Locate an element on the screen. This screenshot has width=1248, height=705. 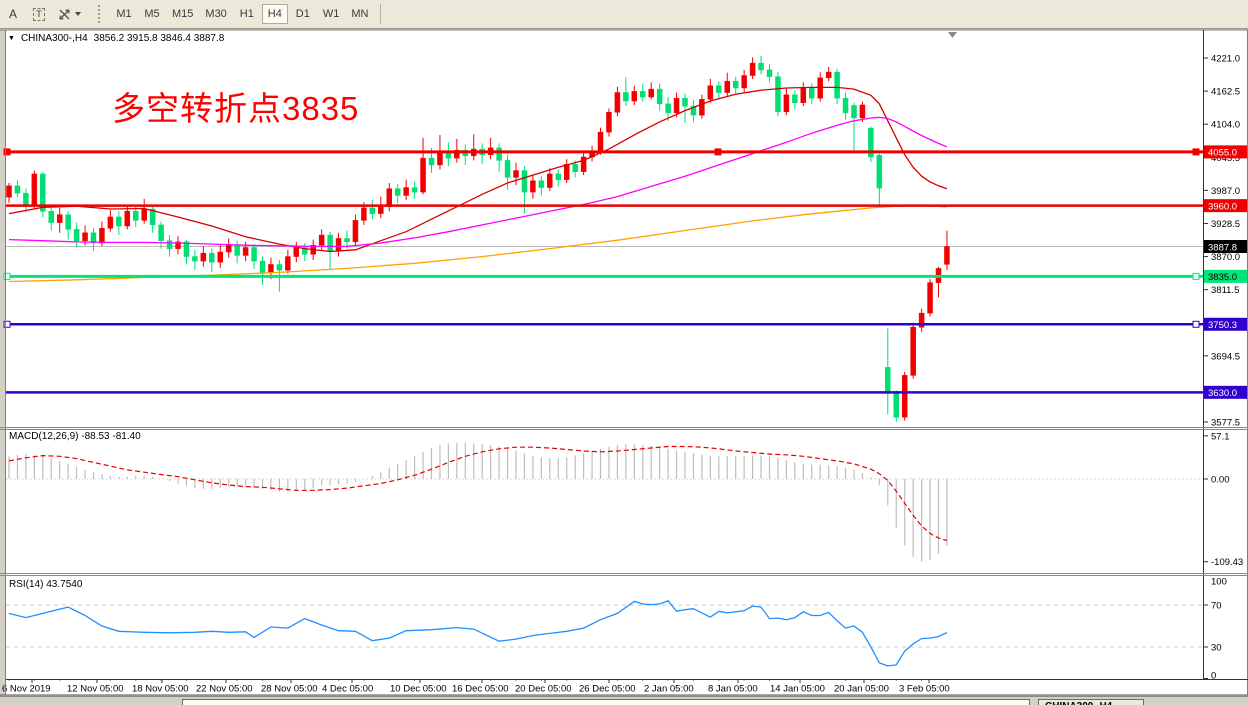
time-axis-label: 10 Dec 05:00 is located at coordinates (418, 689).